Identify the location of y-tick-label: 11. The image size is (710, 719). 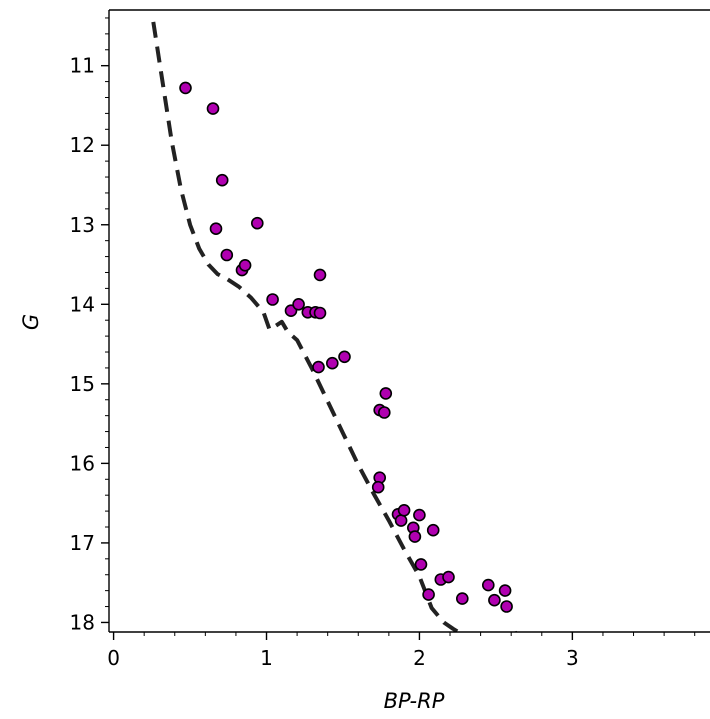
(82, 66).